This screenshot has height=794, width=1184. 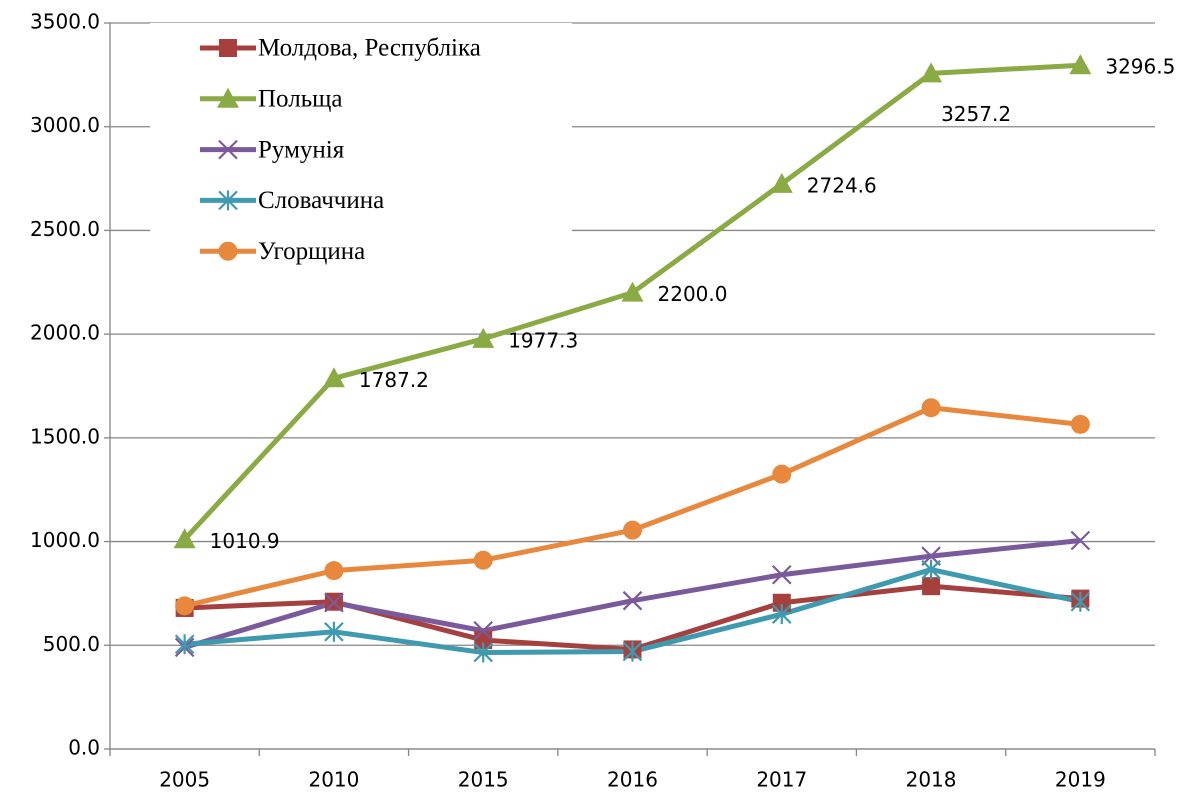 What do you see at coordinates (931, 780) in the screenshot?
I see `x-tick-label: 2018` at bounding box center [931, 780].